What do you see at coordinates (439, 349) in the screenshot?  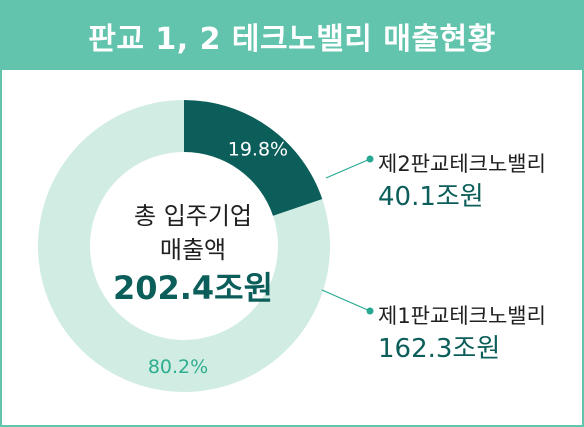 I see `legend-value-tech1: 162.3조원` at bounding box center [439, 349].